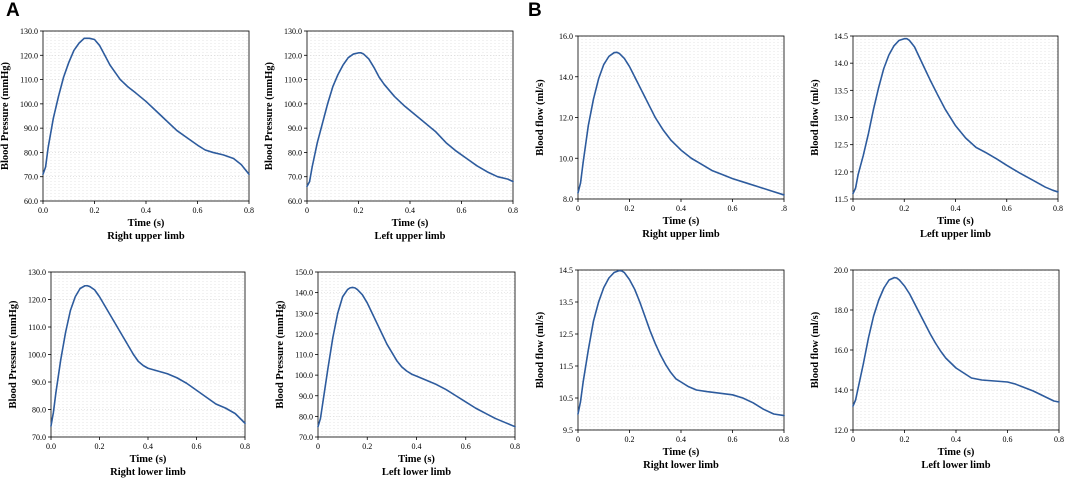 This screenshot has height=482, width=1065. Describe the element at coordinates (410, 236) in the screenshot. I see `panel-caption: Left upper limb` at that location.